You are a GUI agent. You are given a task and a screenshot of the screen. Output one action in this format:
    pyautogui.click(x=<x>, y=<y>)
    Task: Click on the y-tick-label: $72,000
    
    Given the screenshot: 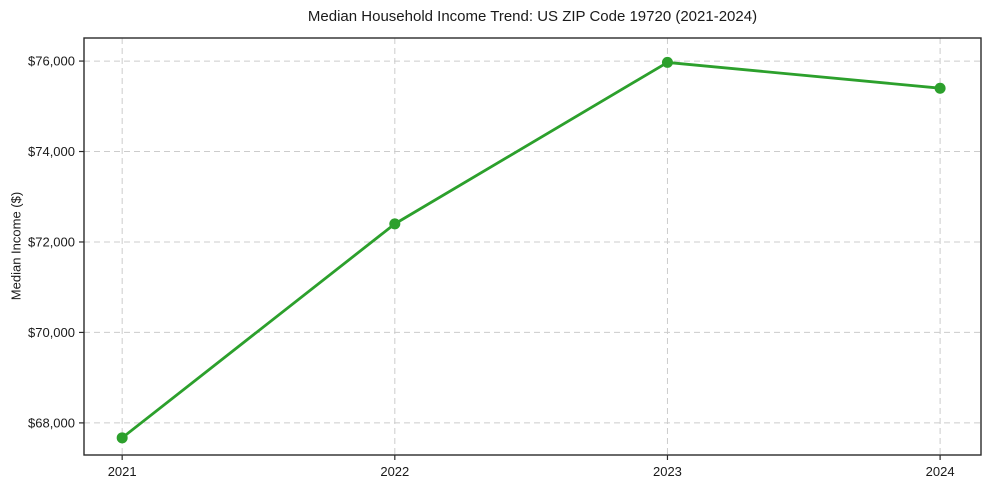 What is the action you would take?
    pyautogui.click(x=51, y=241)
    